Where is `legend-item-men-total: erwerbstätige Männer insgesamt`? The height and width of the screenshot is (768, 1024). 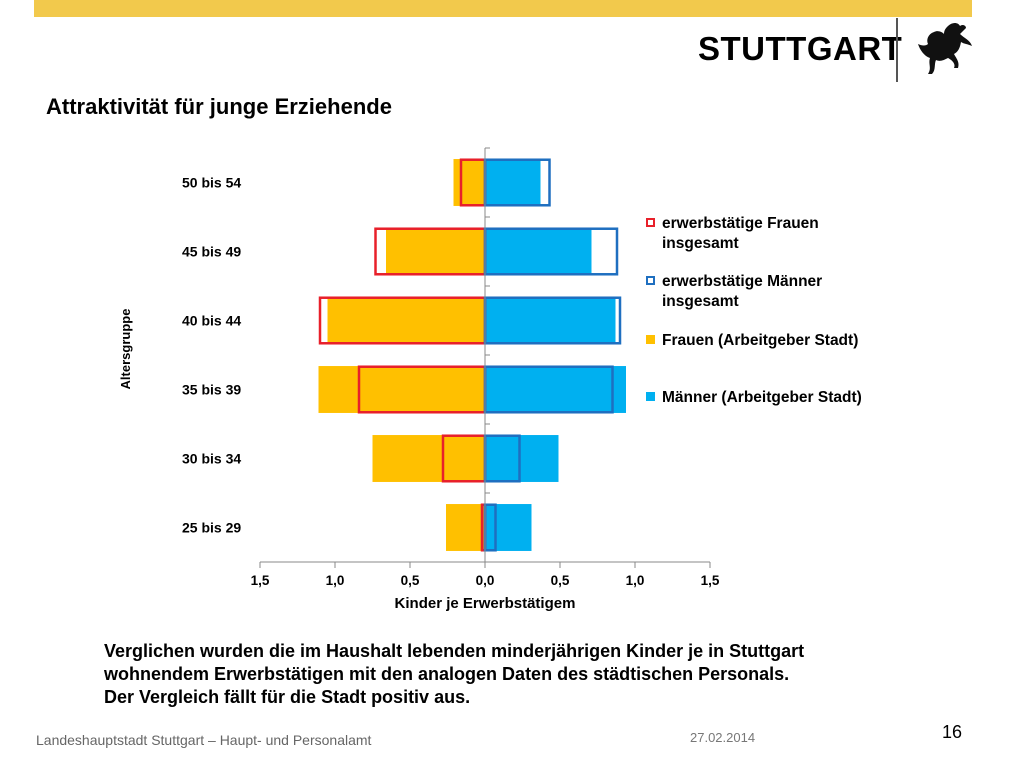 legend-item-men-total: erwerbstätige Männer insgesamt is located at coordinates (769, 292).